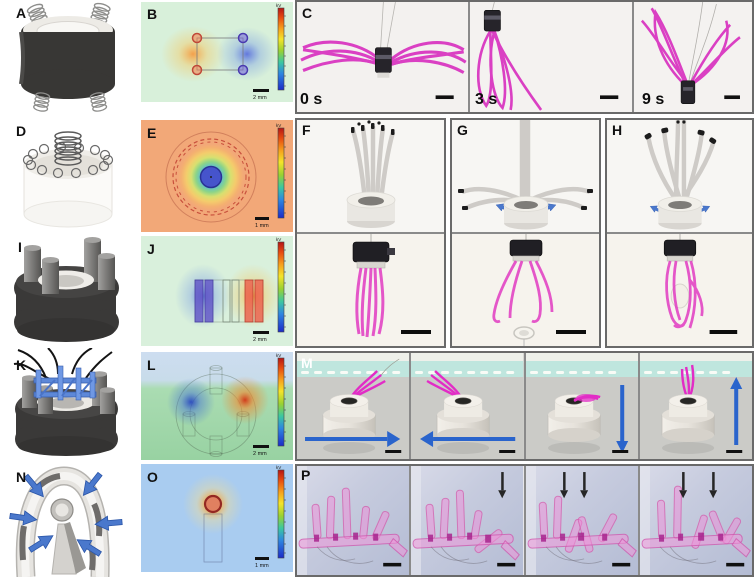 This screenshot has width=756, height=577. Describe the element at coordinates (621, 419) in the screenshot. I see `direction-arrow-down-icon` at that location.